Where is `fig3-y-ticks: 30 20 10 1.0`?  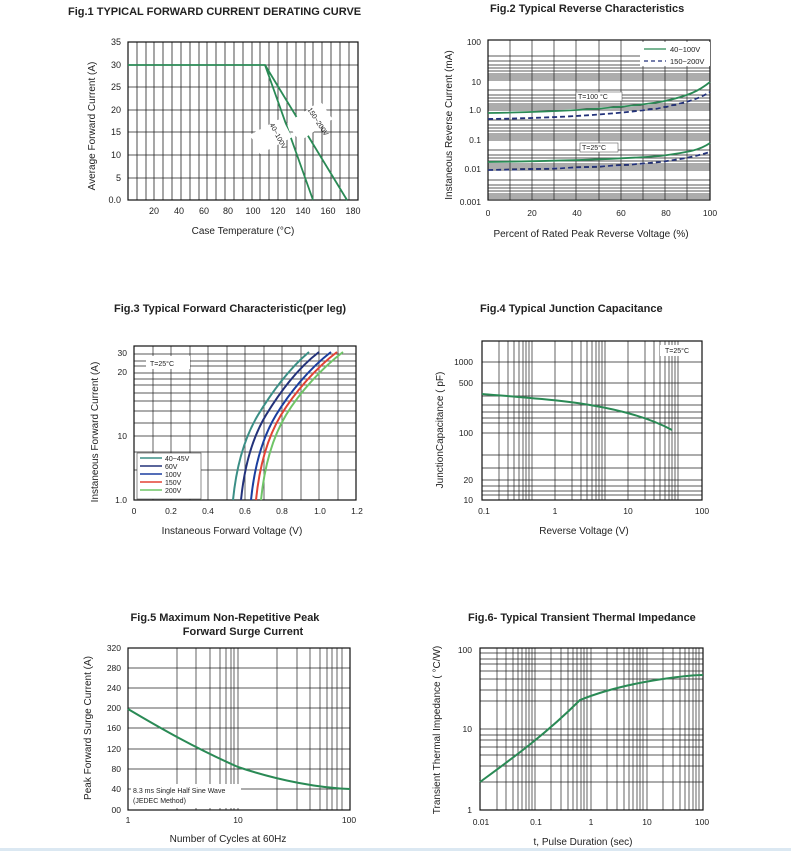
fig3-y-ticks: 30 20 10 1.0 is located at coordinates (121, 426).